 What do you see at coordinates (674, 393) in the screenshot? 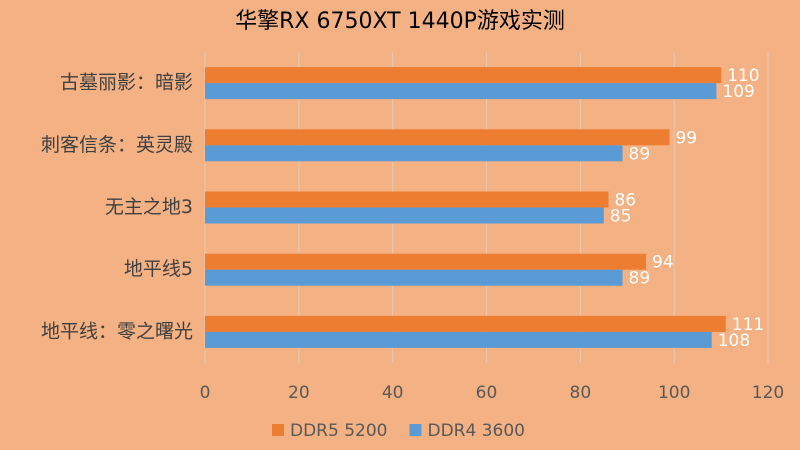
I see `x-tick-label: 100` at bounding box center [674, 393].